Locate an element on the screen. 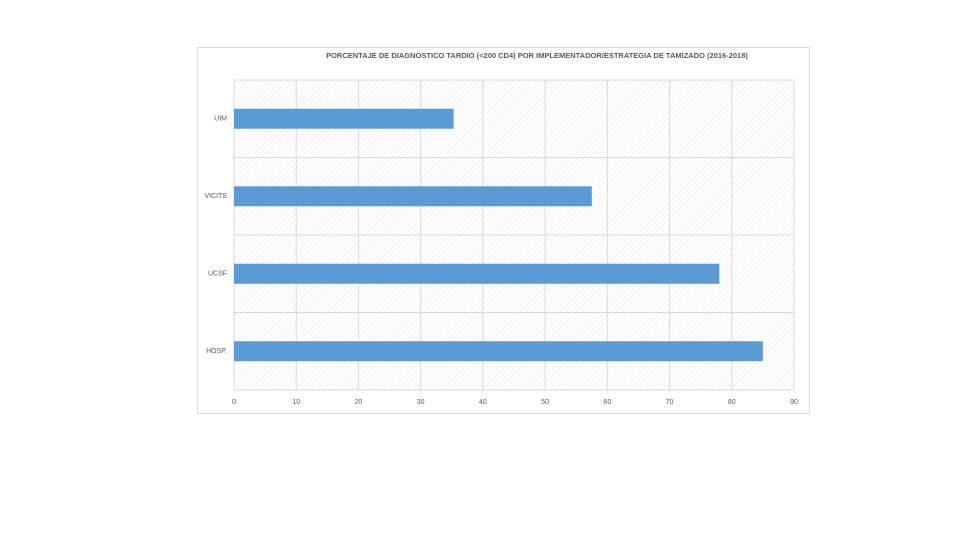 Image resolution: width=960 pixels, height=540 pixels. y-tick-label: VICITS is located at coordinates (215, 196).